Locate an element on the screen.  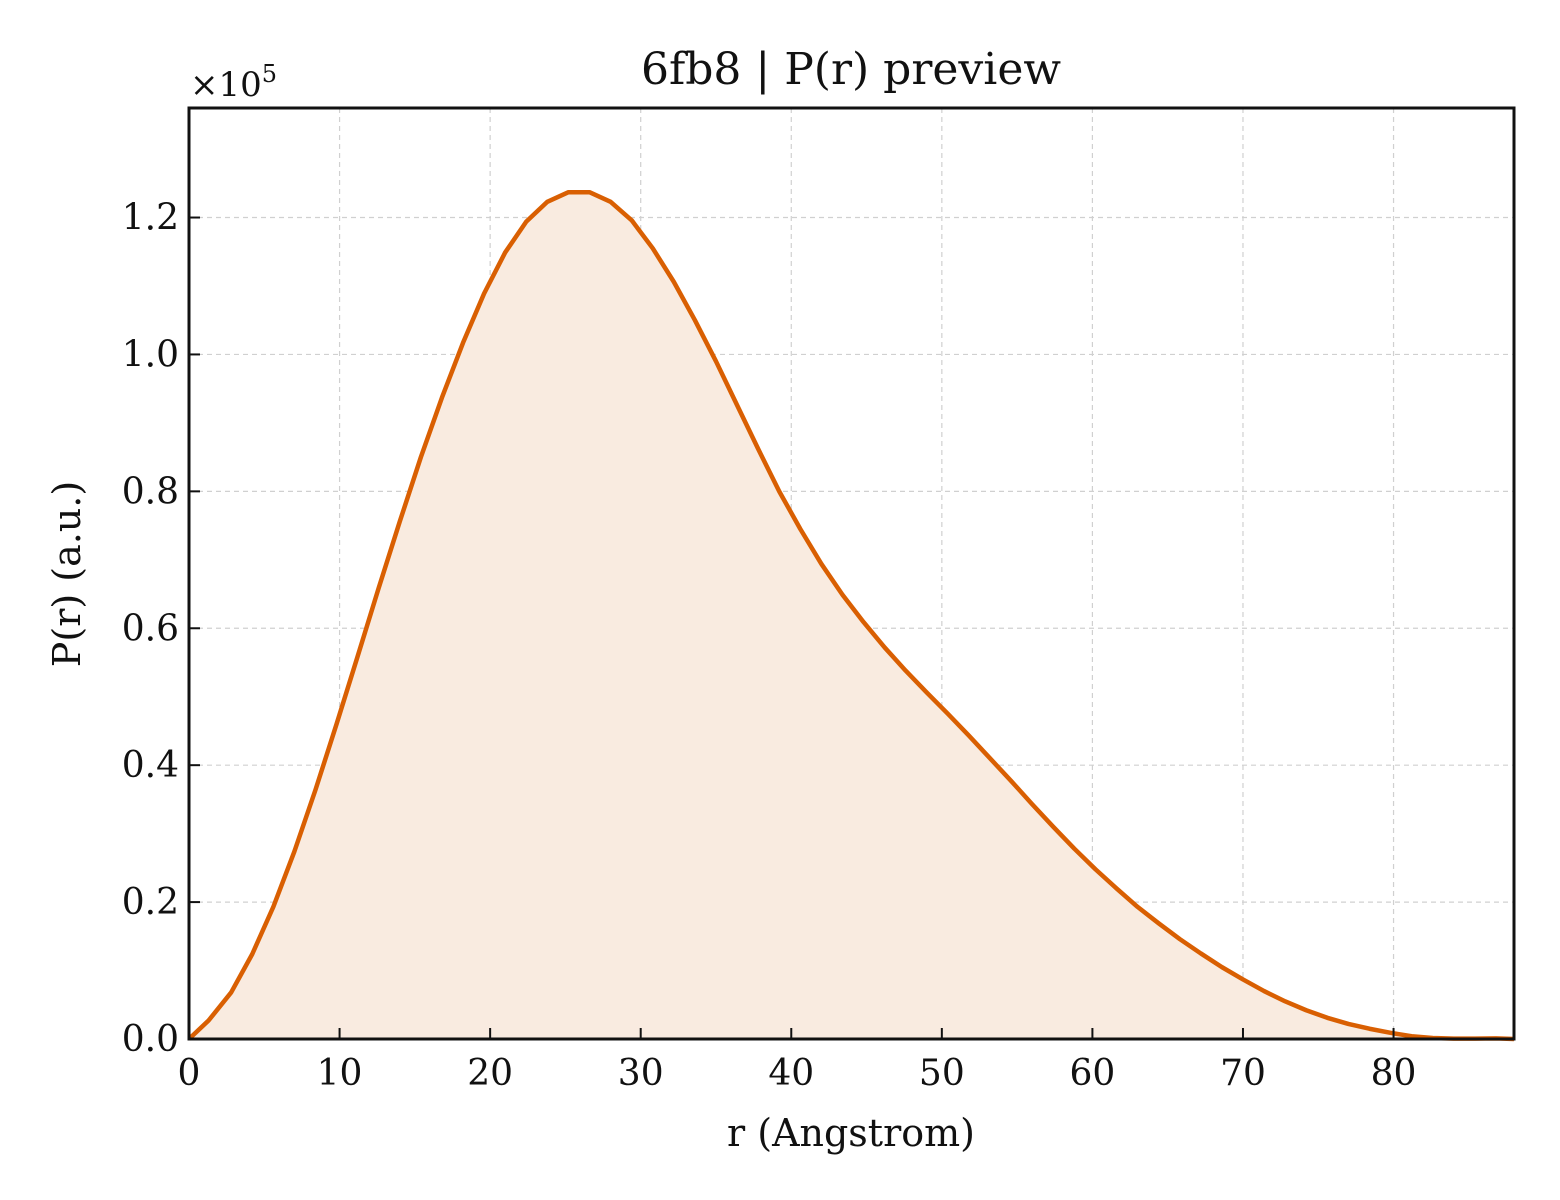
y-tick-label: 0.2 is located at coordinates (150, 902).